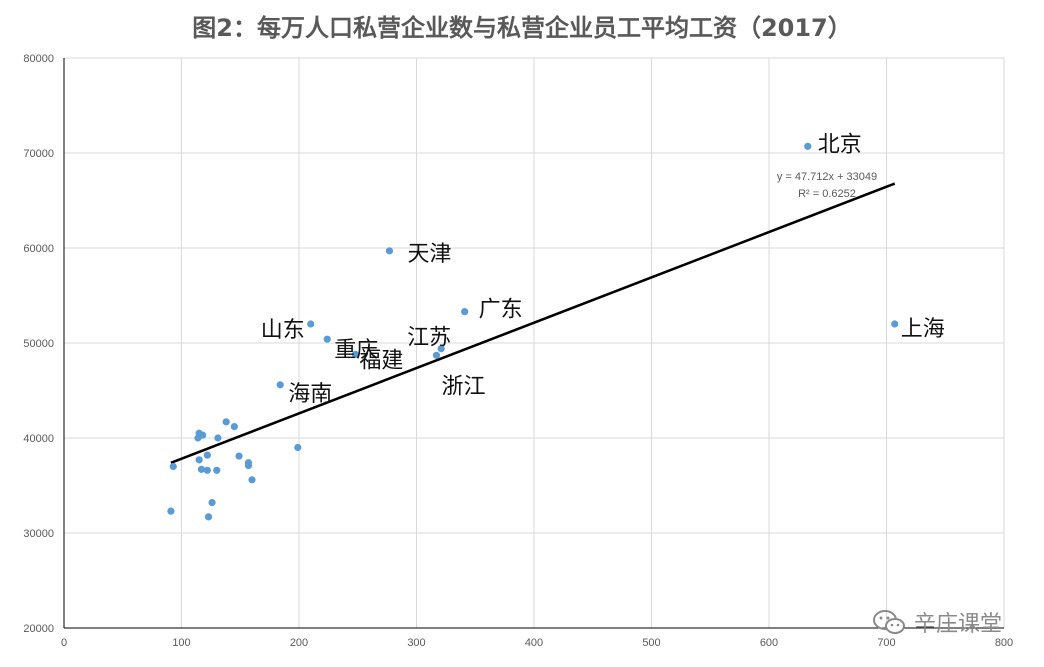 This screenshot has width=1044, height=667. Describe the element at coordinates (501, 310) in the screenshot. I see `point-label: 广东` at that location.